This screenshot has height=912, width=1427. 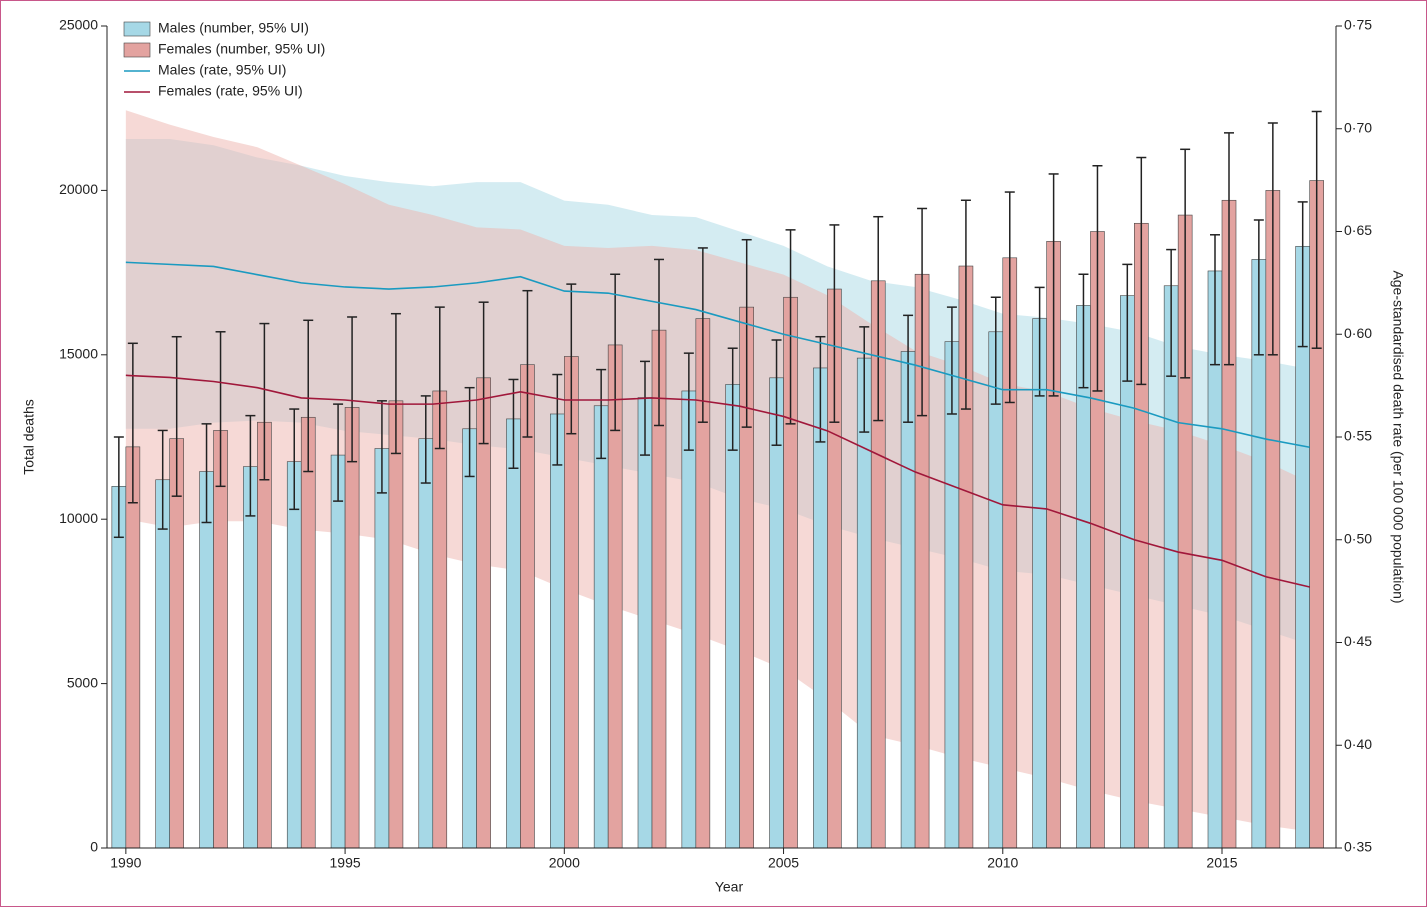 What do you see at coordinates (78, 25) in the screenshot?
I see `y-tick-label: 25000` at bounding box center [78, 25].